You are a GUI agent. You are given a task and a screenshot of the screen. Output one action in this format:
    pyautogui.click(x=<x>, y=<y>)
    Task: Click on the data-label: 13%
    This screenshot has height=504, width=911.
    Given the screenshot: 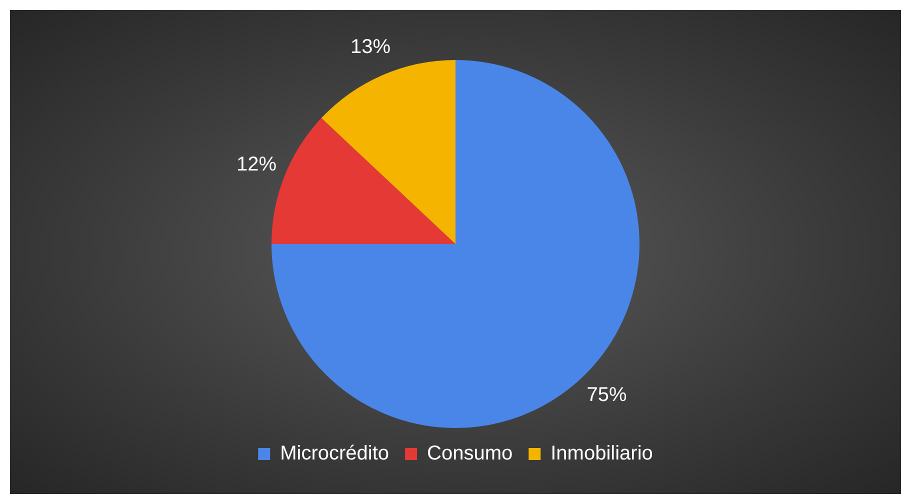 What is the action you would take?
    pyautogui.click(x=370, y=47)
    